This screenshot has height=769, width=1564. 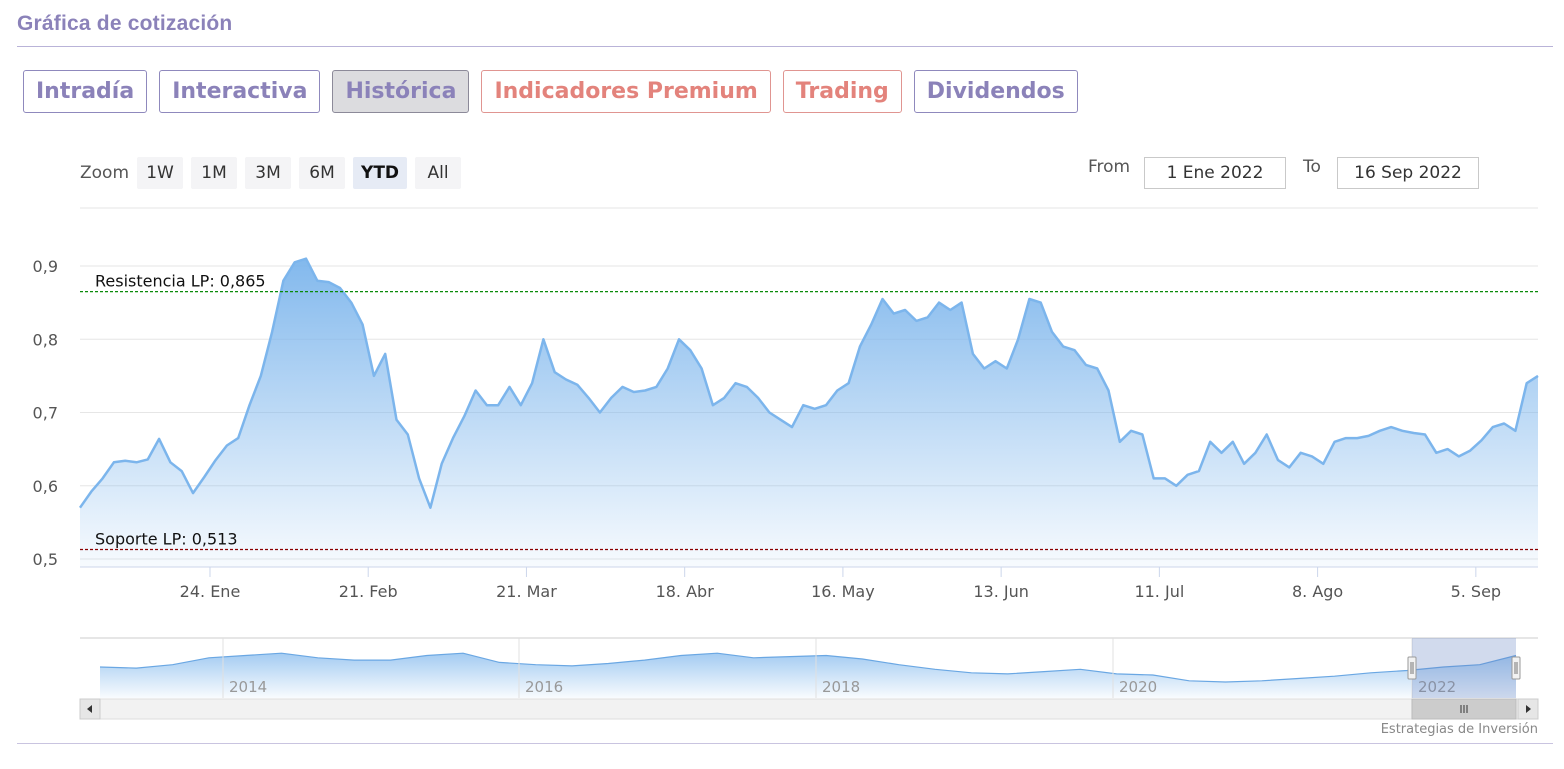 I want to click on scrollbar-track, so click(x=809, y=709).